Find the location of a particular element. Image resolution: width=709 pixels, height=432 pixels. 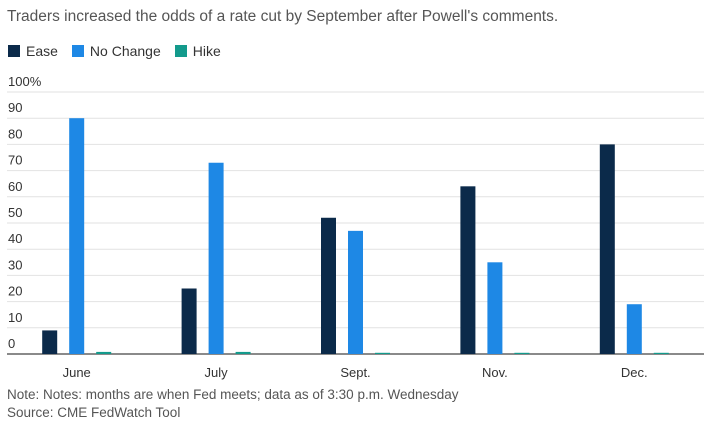

y-tick-label: 30 is located at coordinates (15, 264).